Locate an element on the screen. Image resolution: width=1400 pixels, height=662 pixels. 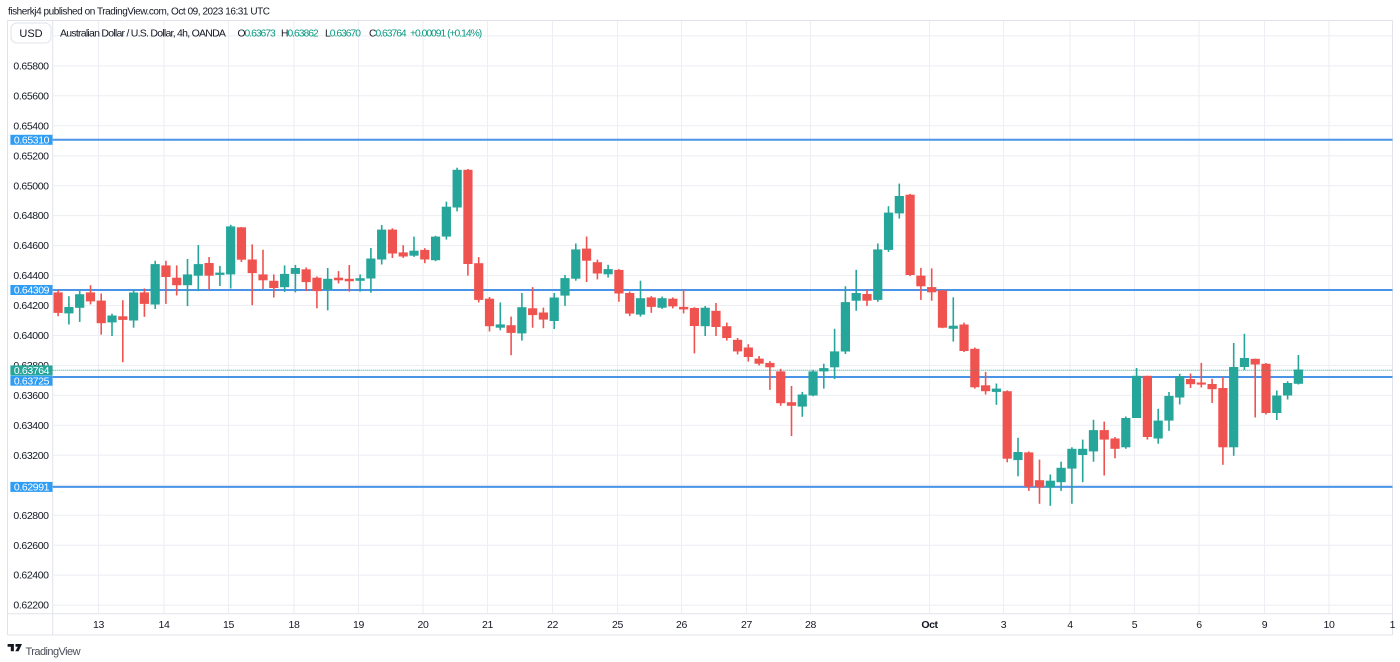
svg-text: 0.65310 is located at coordinates (32, 140).